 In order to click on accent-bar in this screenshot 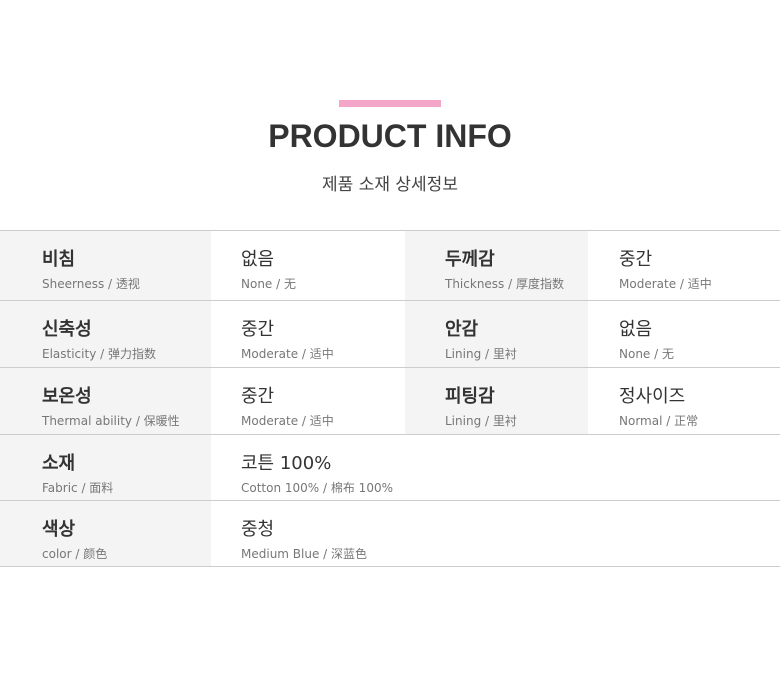, I will do `click(390, 103)`.